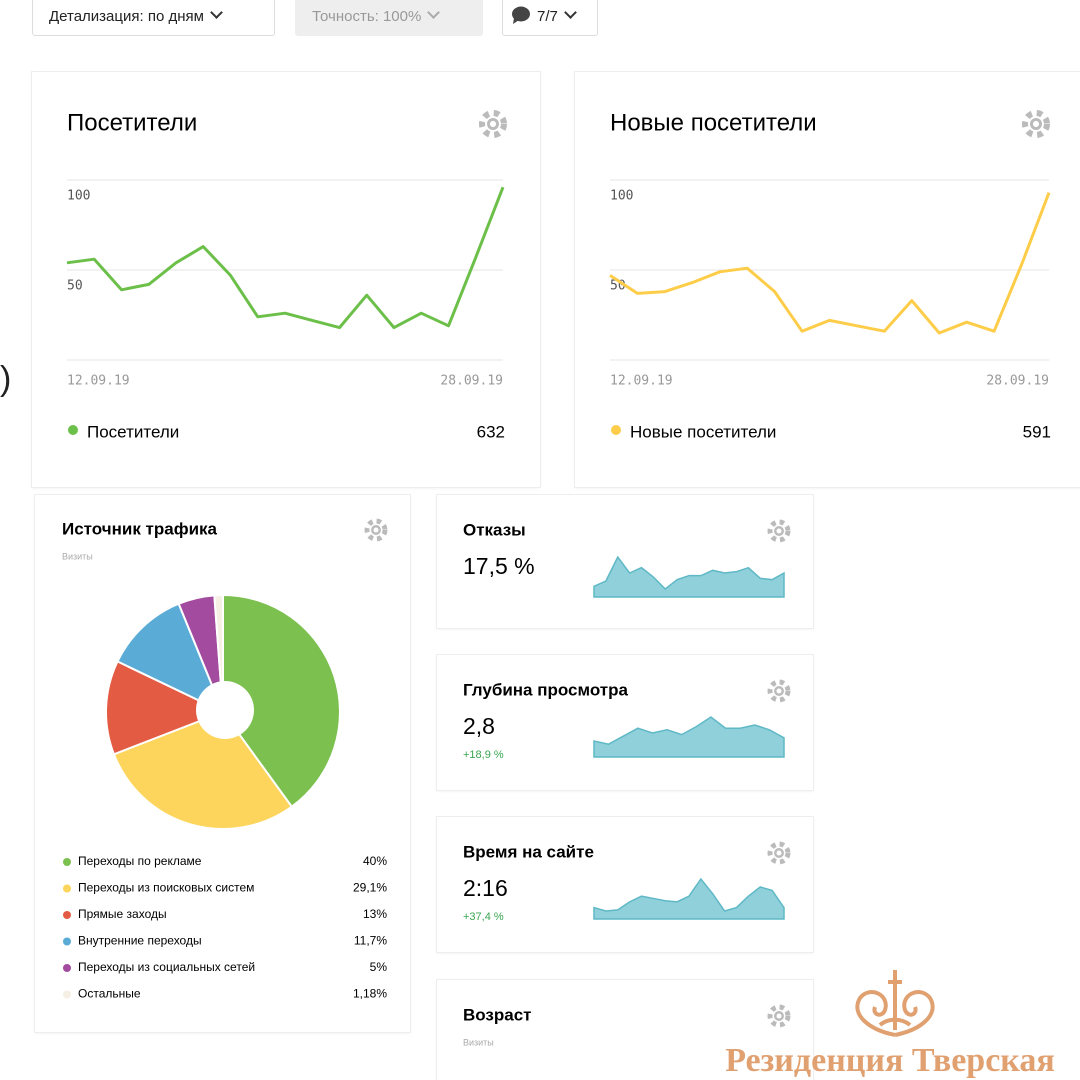 The height and width of the screenshot is (1080, 1080). Describe the element at coordinates (122, 914) in the screenshot. I see `legend-label: Прямые заходы` at that location.